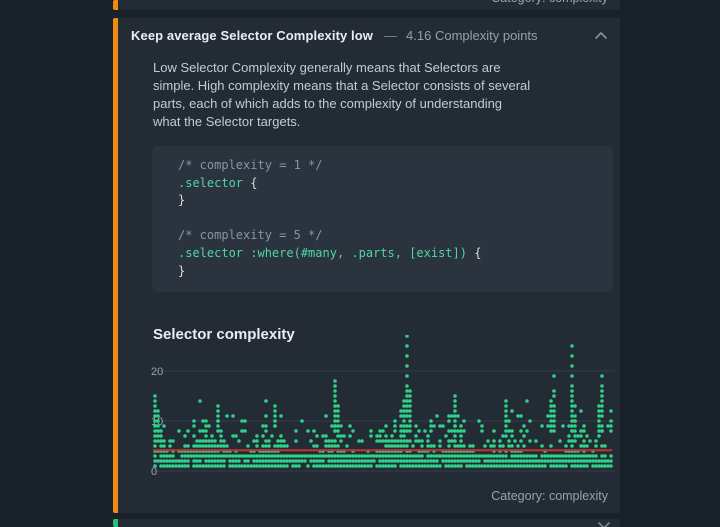 This screenshot has height=527, width=720. What do you see at coordinates (252, 35) in the screenshot?
I see `card-title: Keep average Selector Complexity low` at bounding box center [252, 35].